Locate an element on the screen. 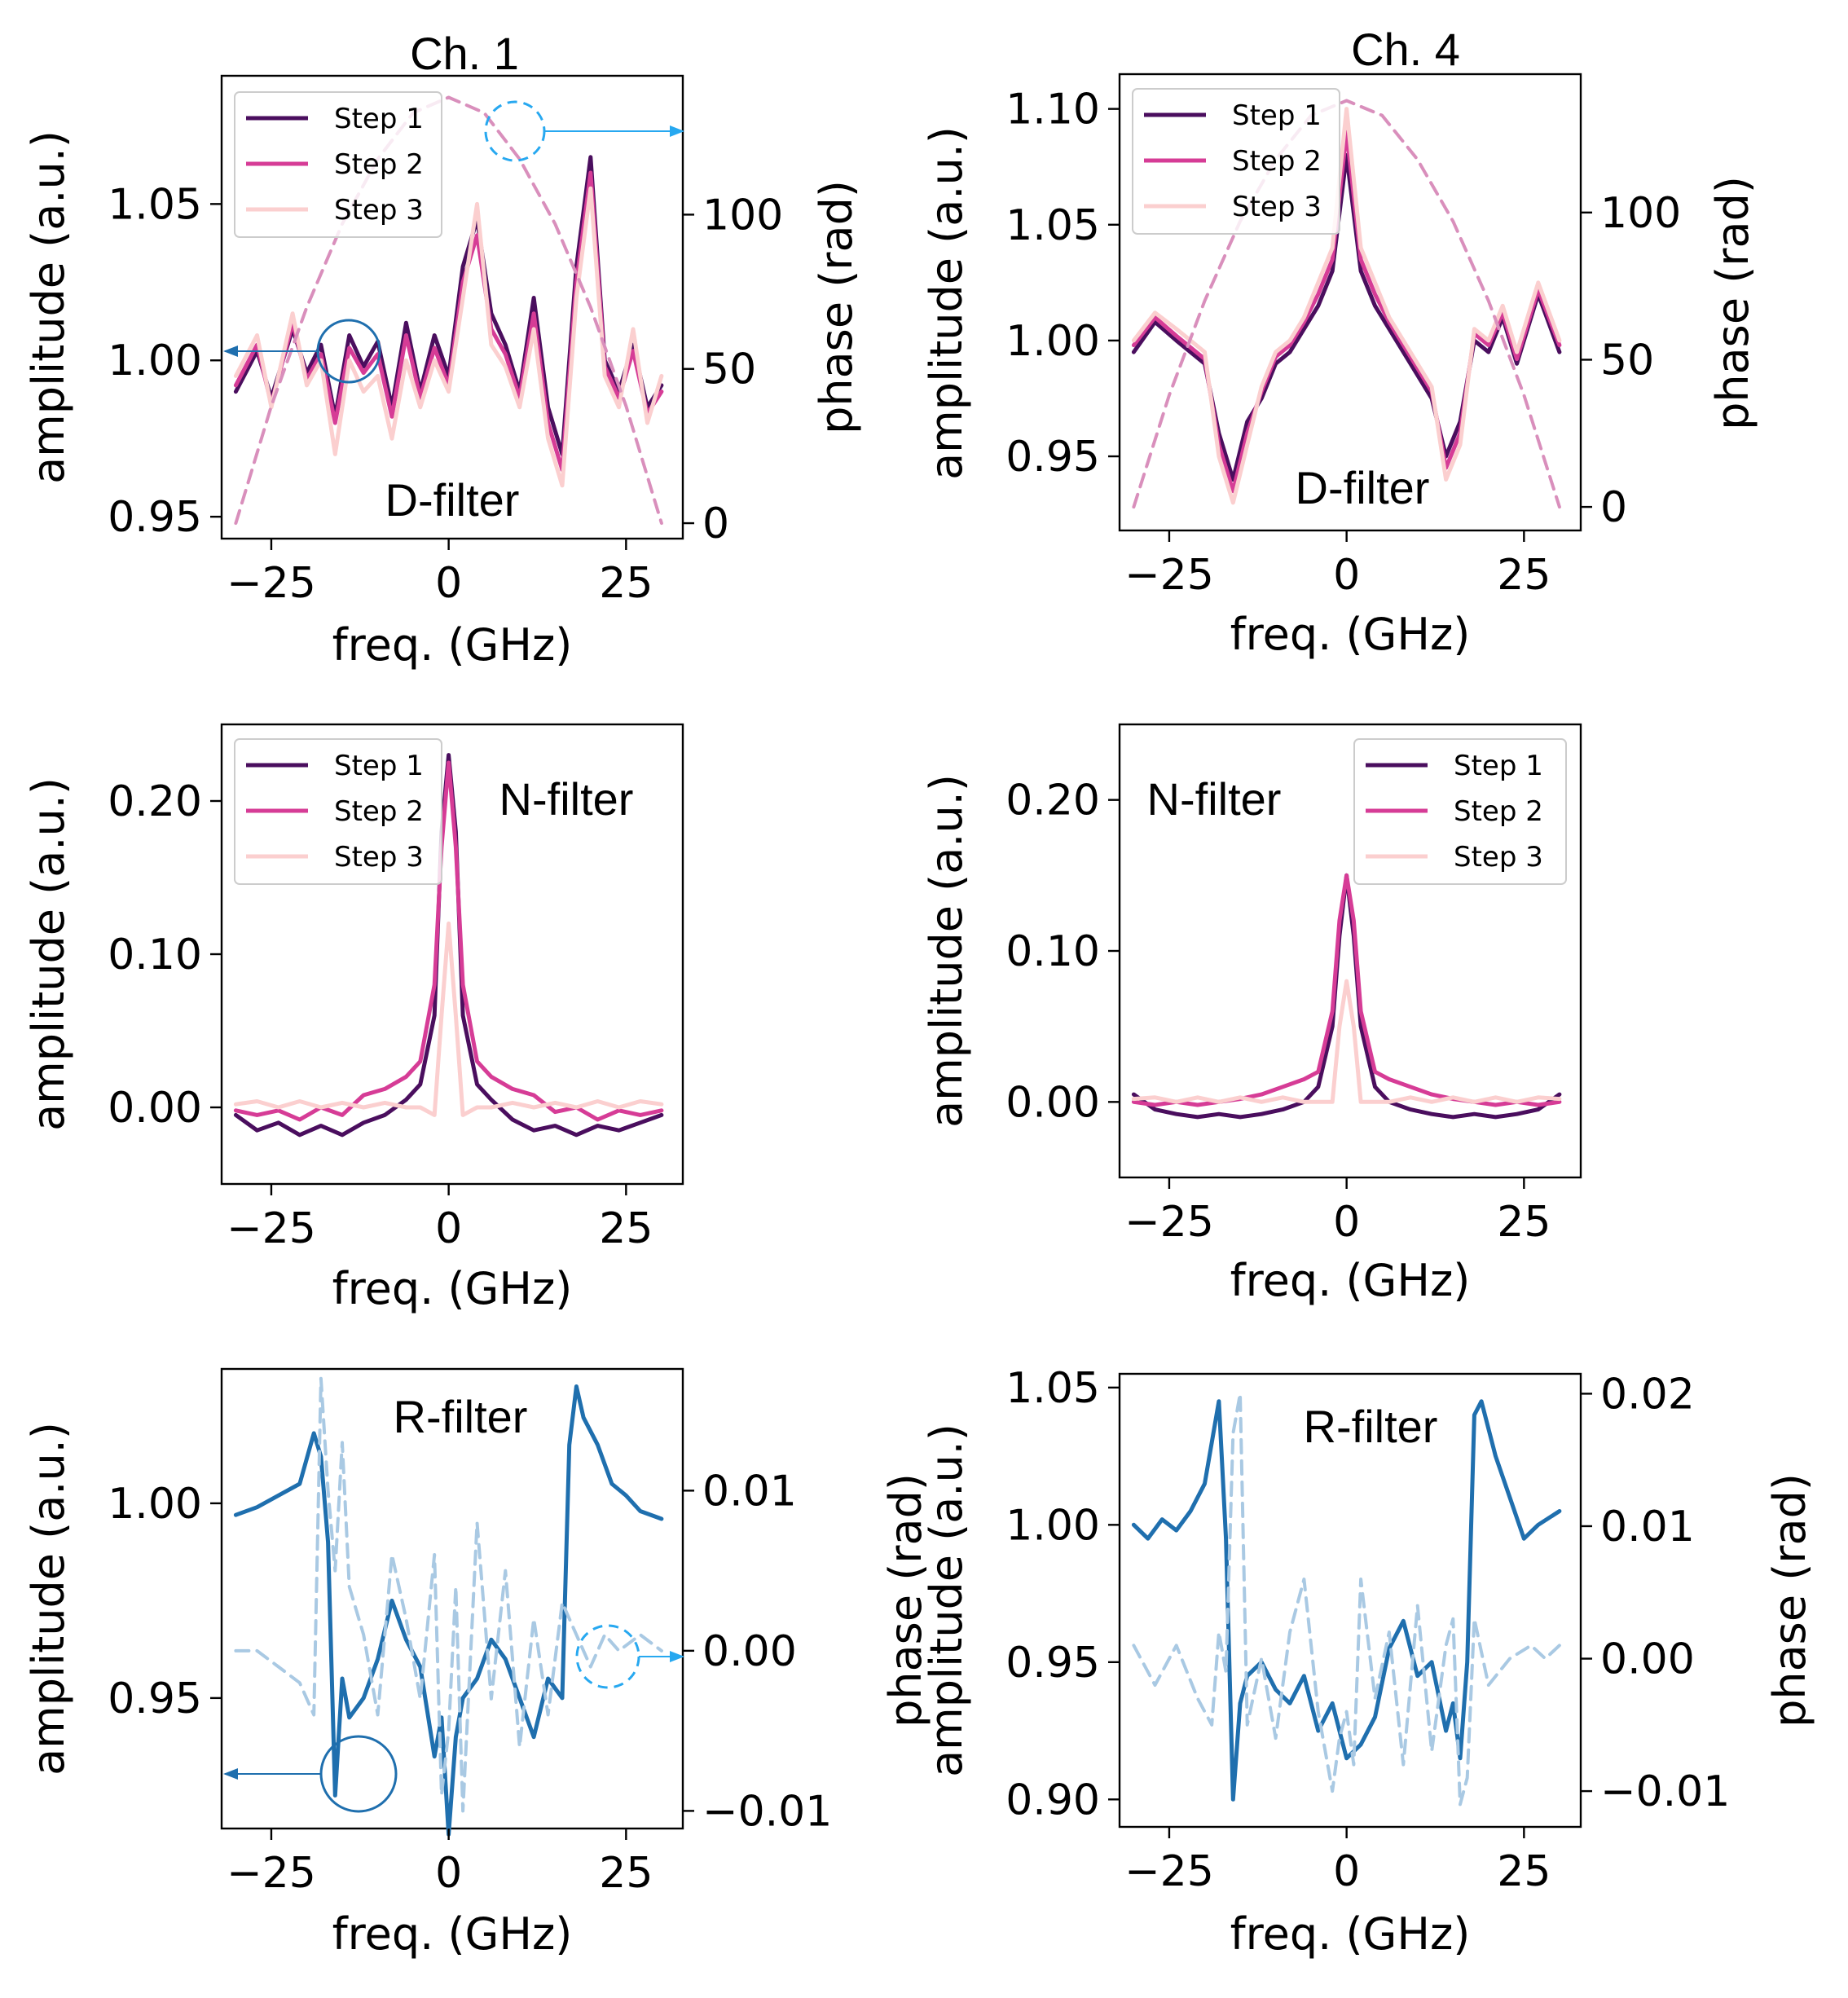  ticks-layer: −25 0 25 0.95 1.00 1.05 1.10 0 50 100 is located at coordinates (1343, 343).